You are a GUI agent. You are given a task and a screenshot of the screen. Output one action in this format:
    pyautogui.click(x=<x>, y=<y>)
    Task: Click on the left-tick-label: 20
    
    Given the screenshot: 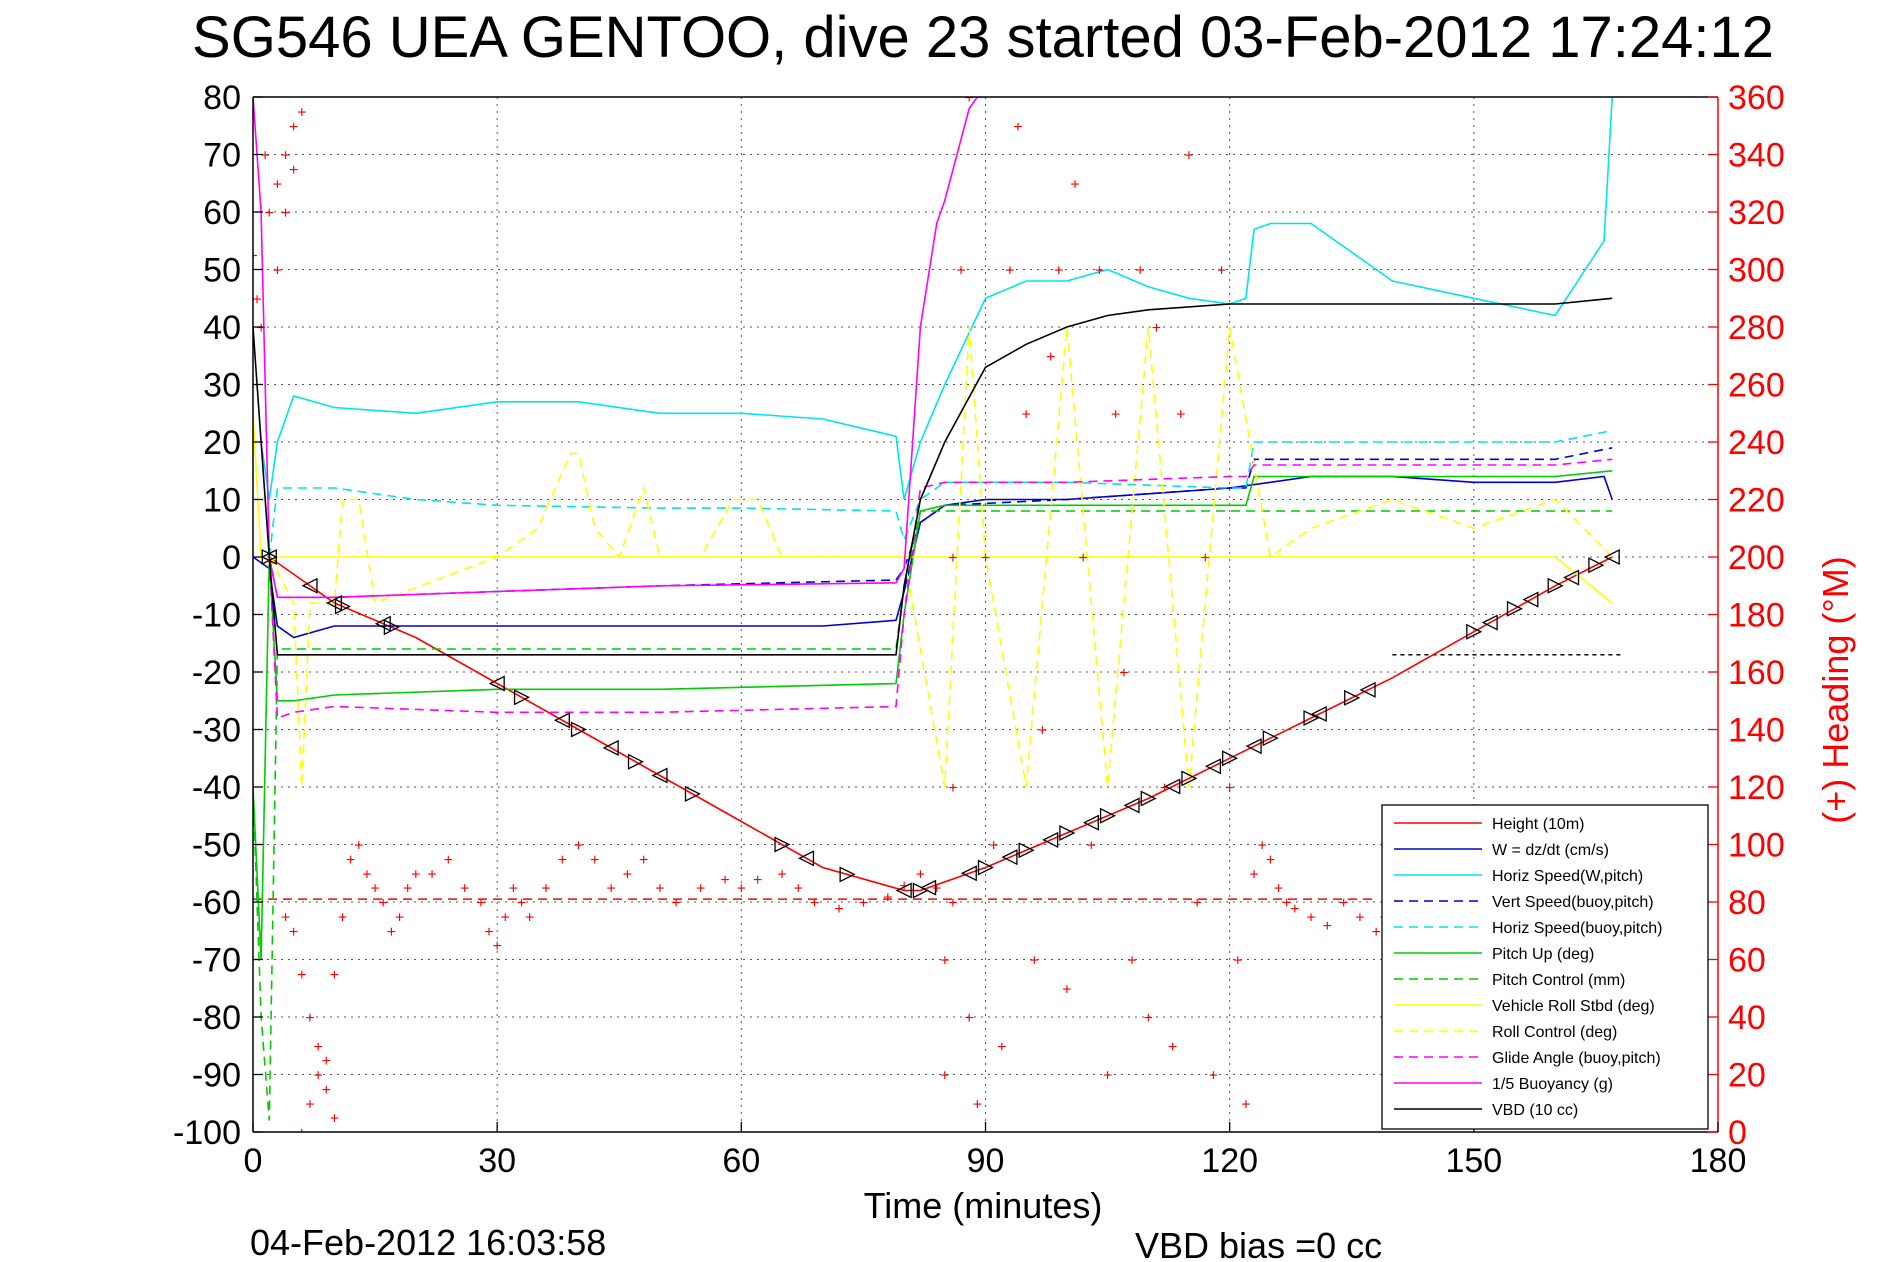 What is the action you would take?
    pyautogui.click(x=222, y=443)
    